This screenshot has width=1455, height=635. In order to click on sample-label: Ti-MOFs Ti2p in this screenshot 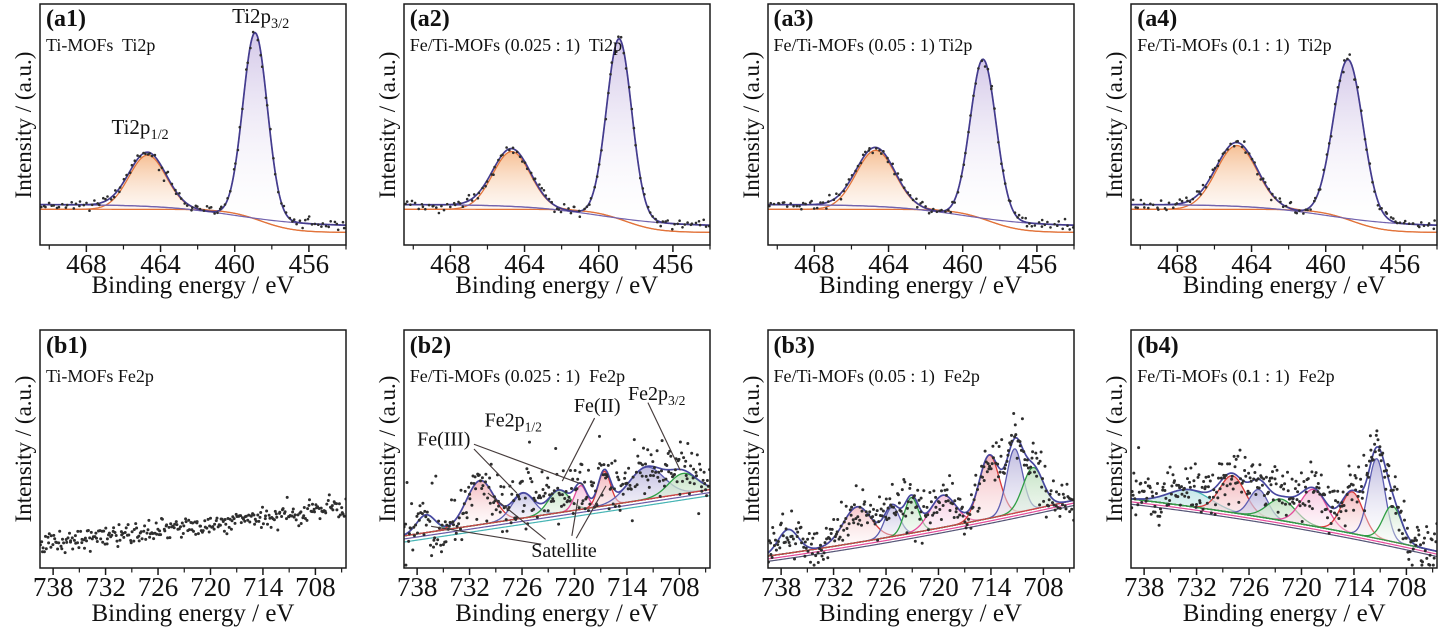, I will do `click(101, 45)`.